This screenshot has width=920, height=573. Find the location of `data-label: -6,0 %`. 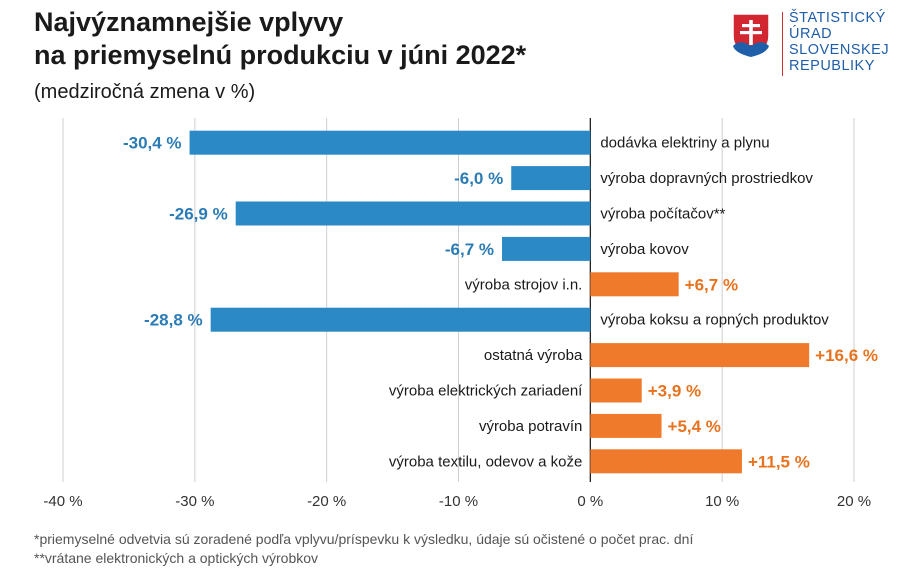

data-label: -6,0 % is located at coordinates (478, 178).